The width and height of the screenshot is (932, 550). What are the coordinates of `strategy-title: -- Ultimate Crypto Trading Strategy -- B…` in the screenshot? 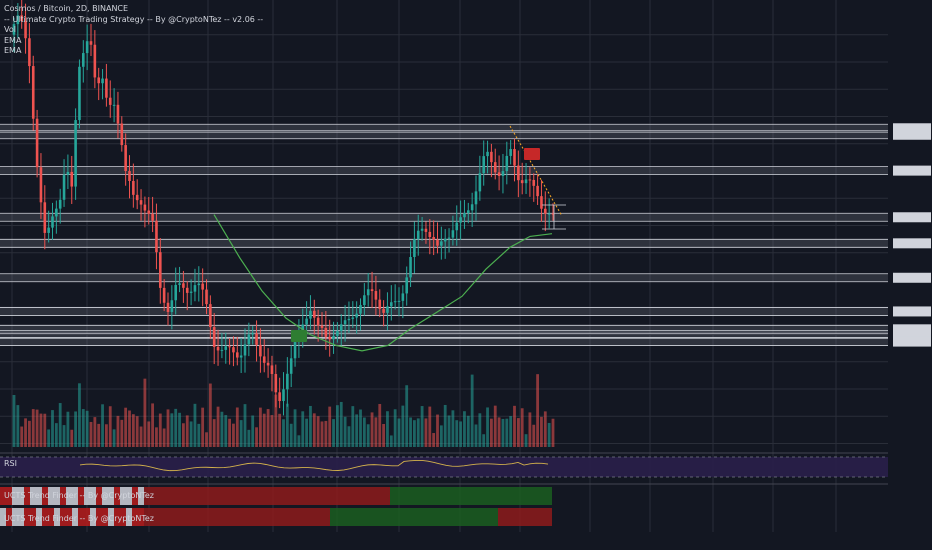 It's located at (134, 19).